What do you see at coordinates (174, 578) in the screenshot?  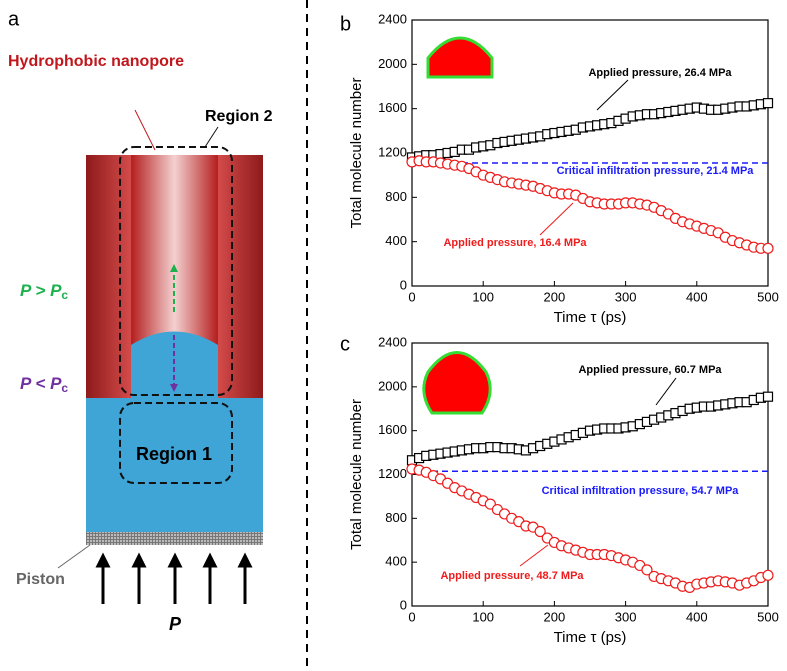 I see `pressure-arrows` at bounding box center [174, 578].